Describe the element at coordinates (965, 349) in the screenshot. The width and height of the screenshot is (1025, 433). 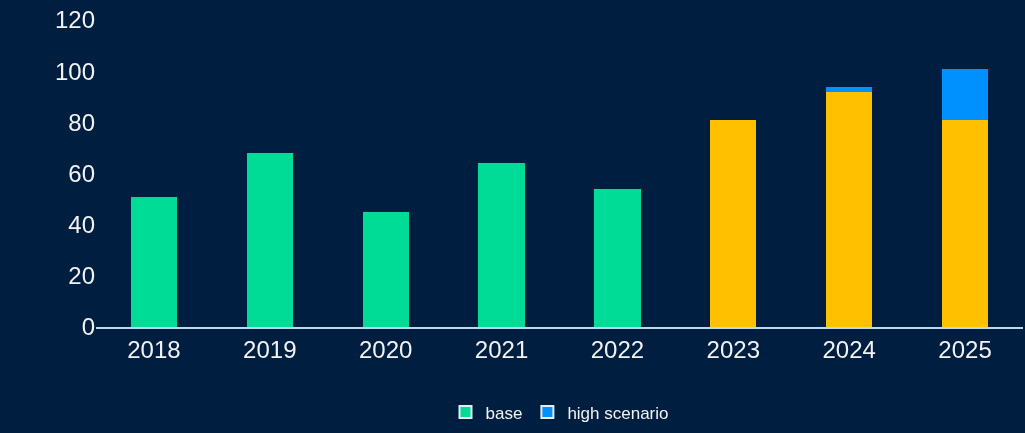
I see `x-tick-label: 2025` at that location.